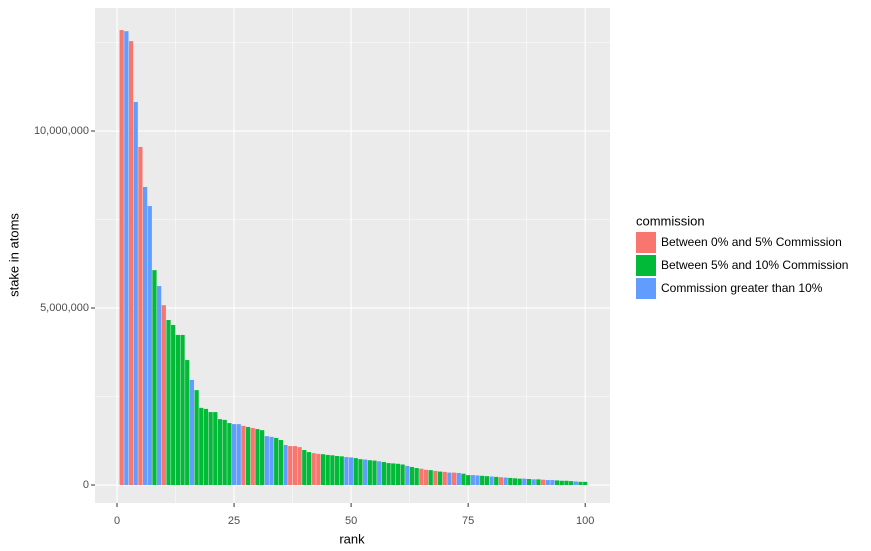 The image size is (871, 551). What do you see at coordinates (585, 521) in the screenshot?
I see `x-tick-label: 100` at bounding box center [585, 521].